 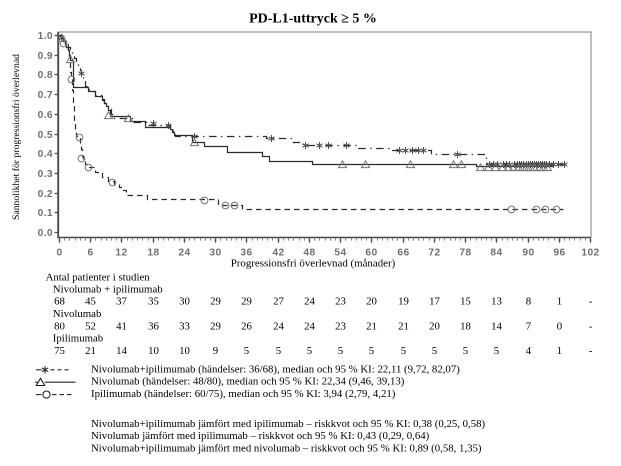 What do you see at coordinates (528, 301) in the screenshot?
I see `svg-text: 8` at bounding box center [528, 301].